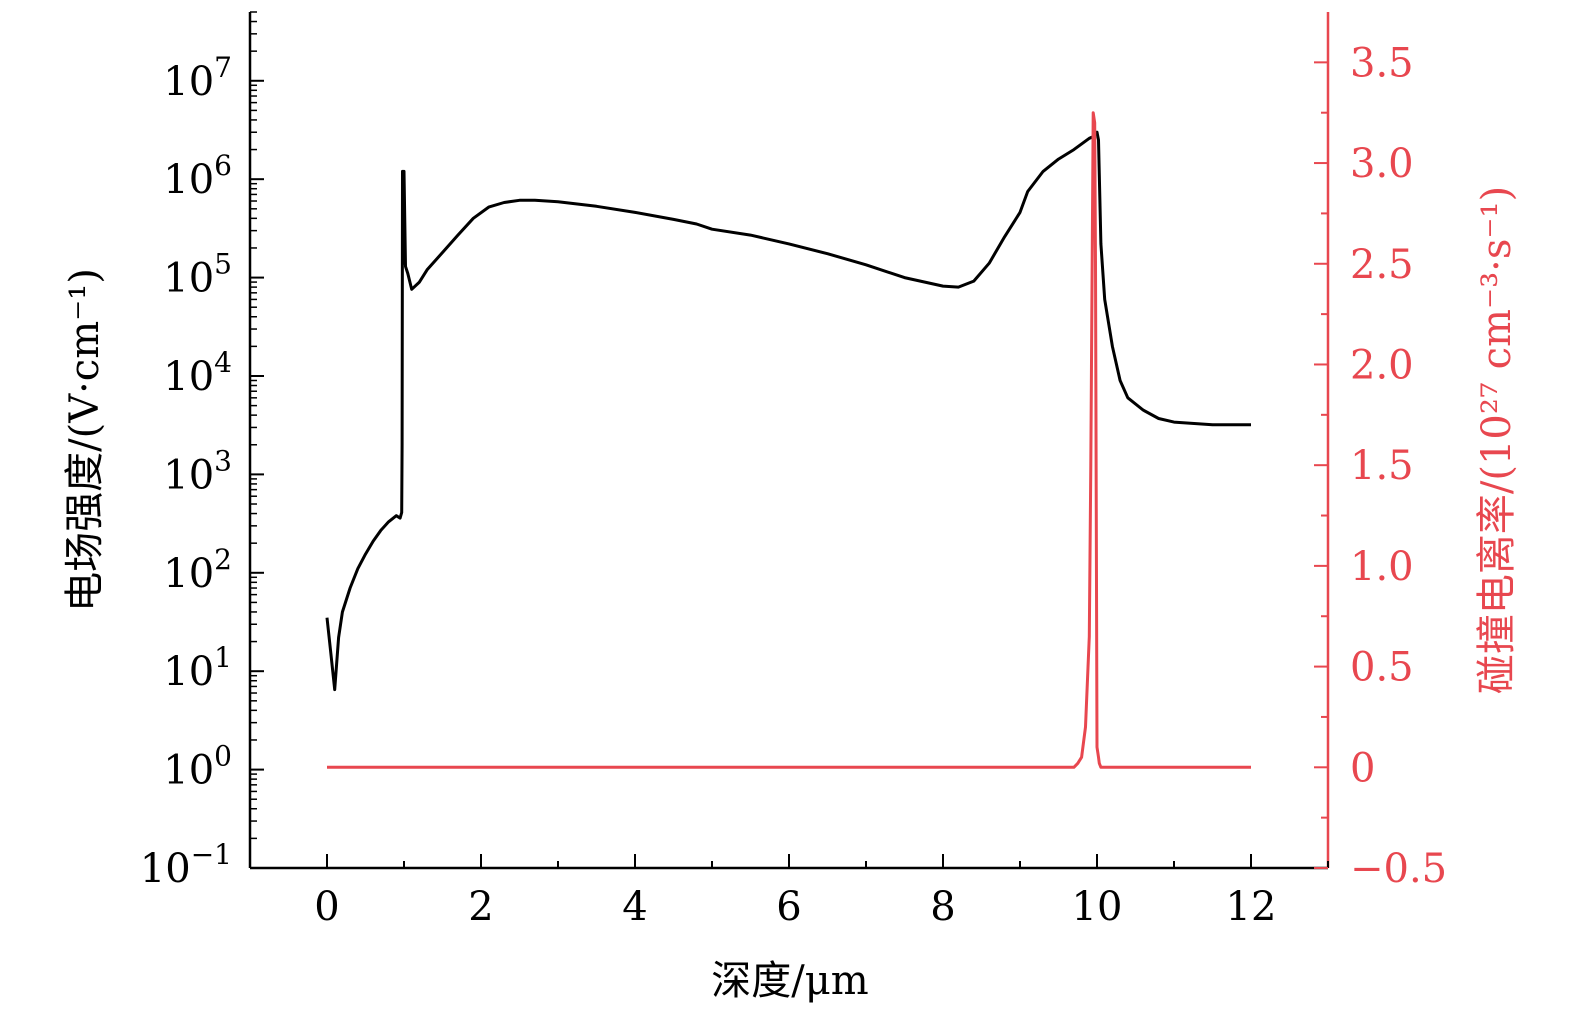 This screenshot has height=1024, width=1575. Describe the element at coordinates (788, 907) in the screenshot. I see `x-tick-label: 6` at that location.